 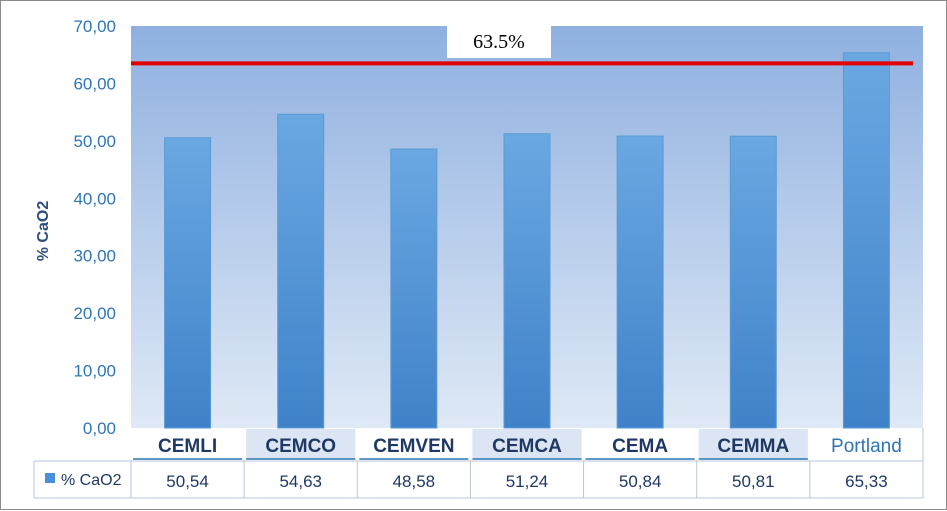 What do you see at coordinates (94, 371) in the screenshot?
I see `y-tick-label: 10,00` at bounding box center [94, 371].